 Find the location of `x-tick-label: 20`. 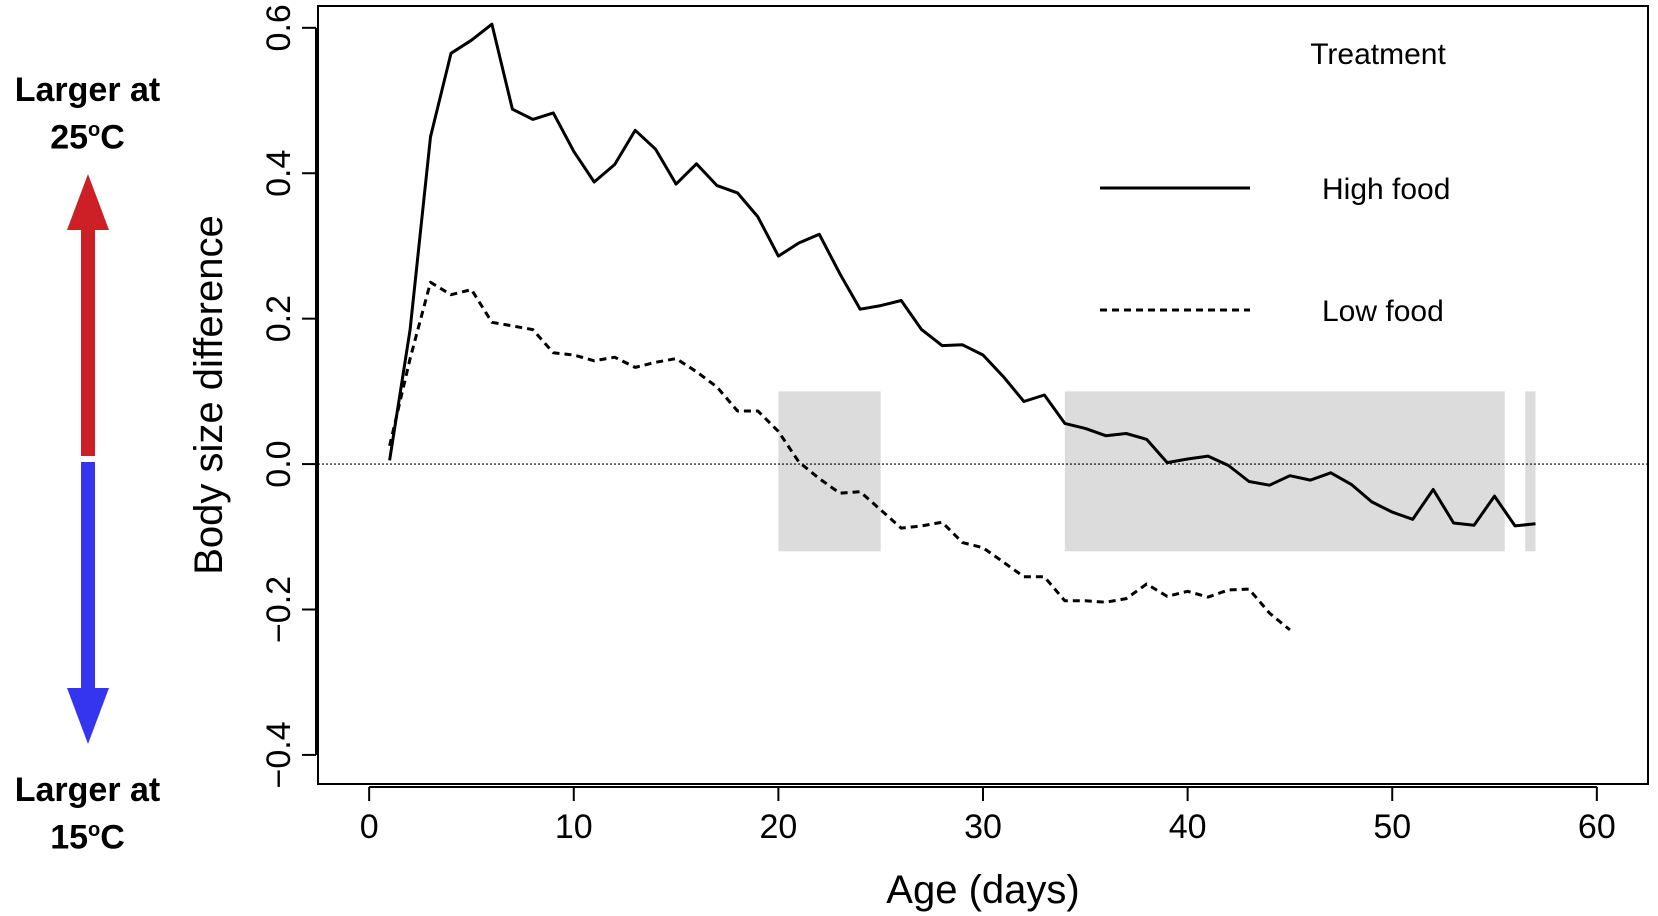

x-tick-label: 20 is located at coordinates (778, 827).